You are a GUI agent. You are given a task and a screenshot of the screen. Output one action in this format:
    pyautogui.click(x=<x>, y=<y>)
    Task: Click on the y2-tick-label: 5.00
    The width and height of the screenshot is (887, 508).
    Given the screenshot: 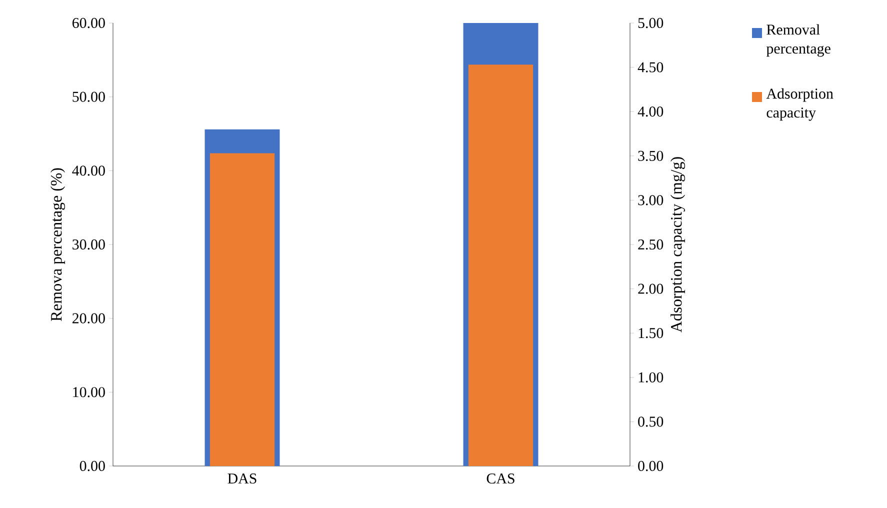 What is the action you would take?
    pyautogui.click(x=651, y=23)
    